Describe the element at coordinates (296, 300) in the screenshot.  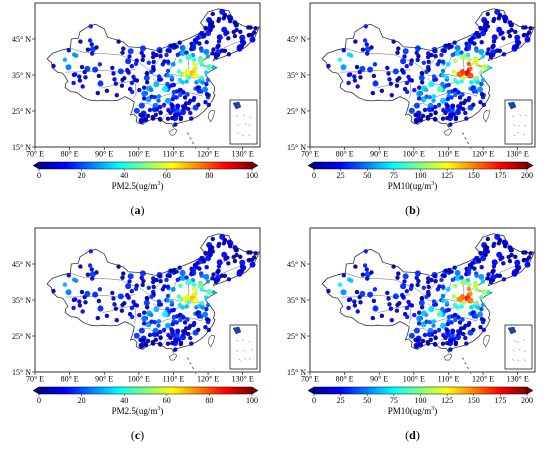
I see `lat-tick-label: 35° N` at that location.